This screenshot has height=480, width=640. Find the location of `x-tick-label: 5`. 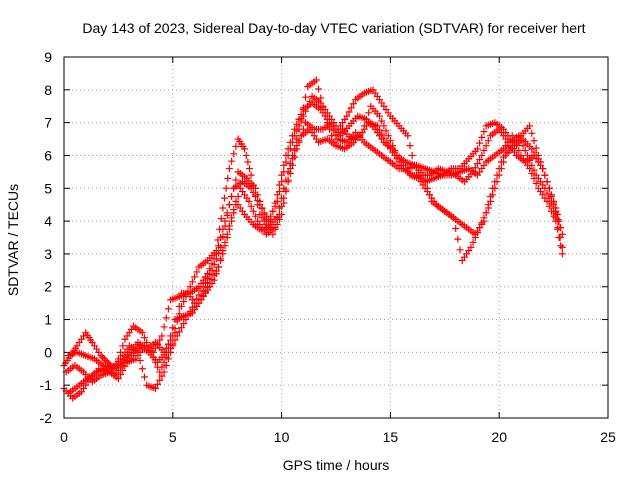

x-tick-label: 5 is located at coordinates (173, 437).